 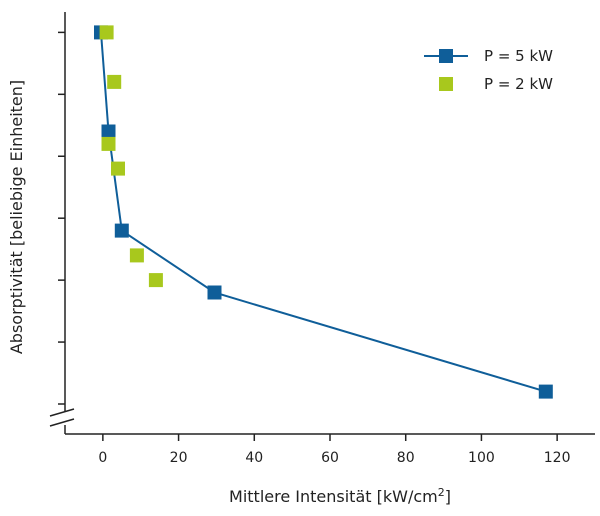 I want to click on x-axis-title: Mittlere Intensität [kW/cm2], so click(x=340, y=496).